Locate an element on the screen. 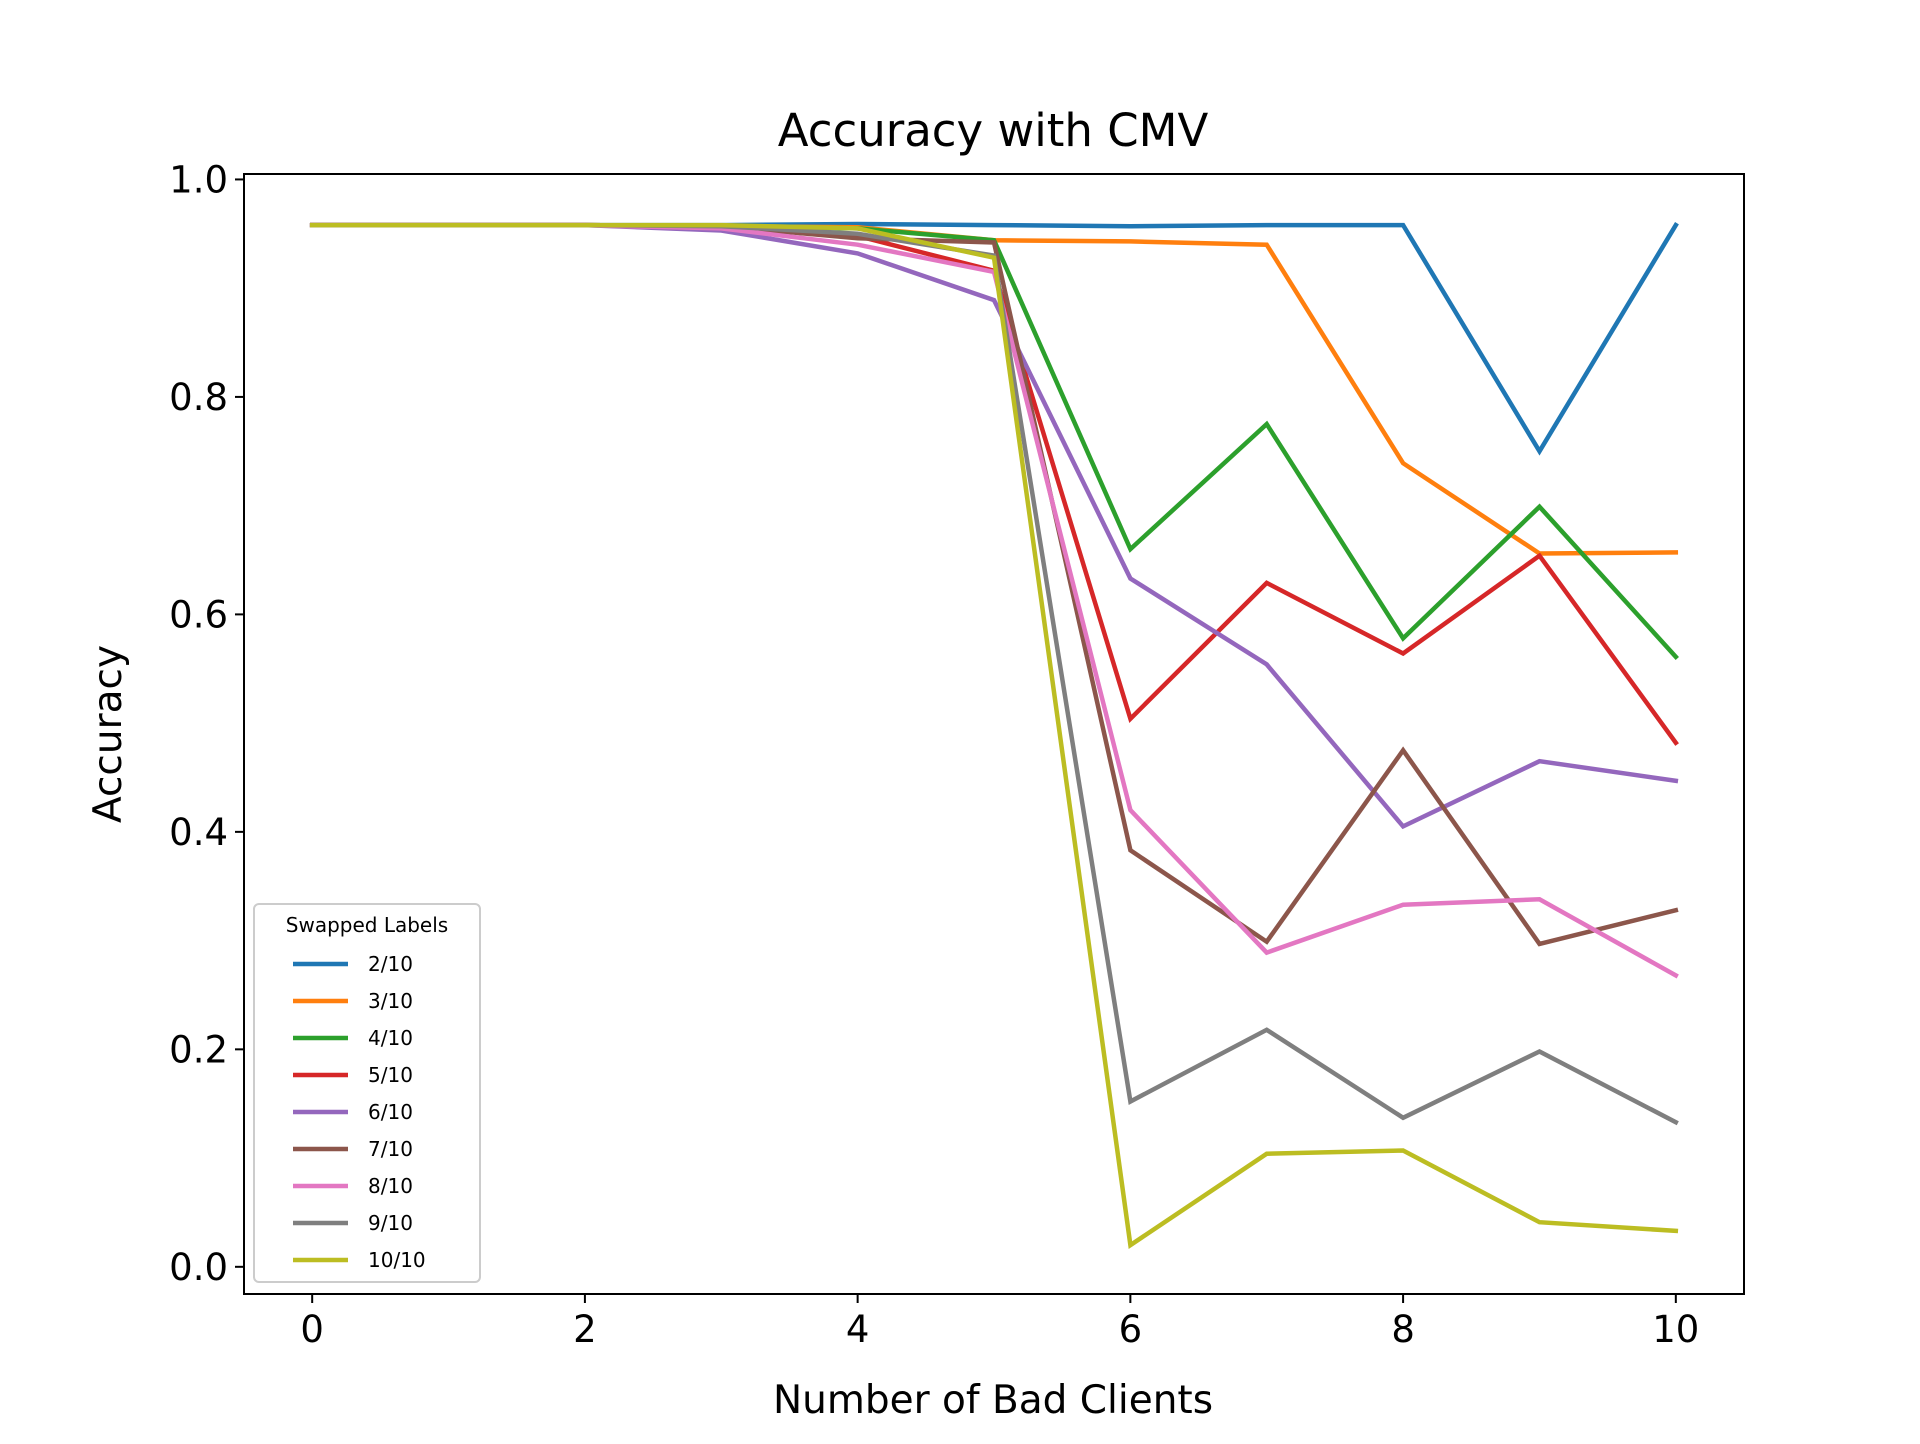 This screenshot has height=1444, width=1920. legend-label: 7/10 is located at coordinates (390, 1149).